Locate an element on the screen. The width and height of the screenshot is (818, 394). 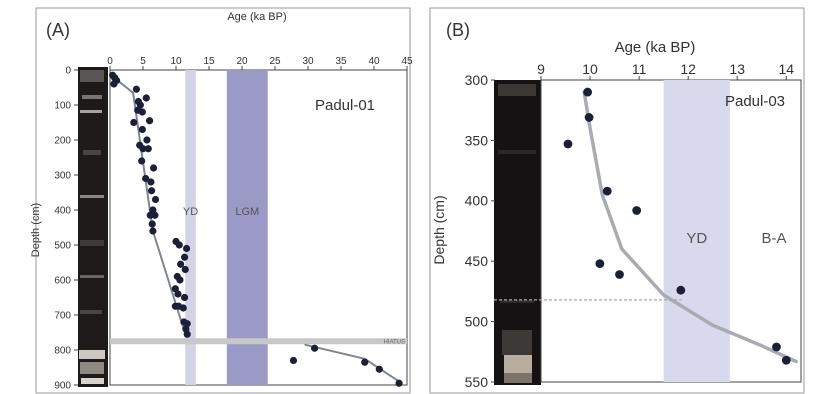
panel-a-label: (A) is located at coordinates (58, 30).